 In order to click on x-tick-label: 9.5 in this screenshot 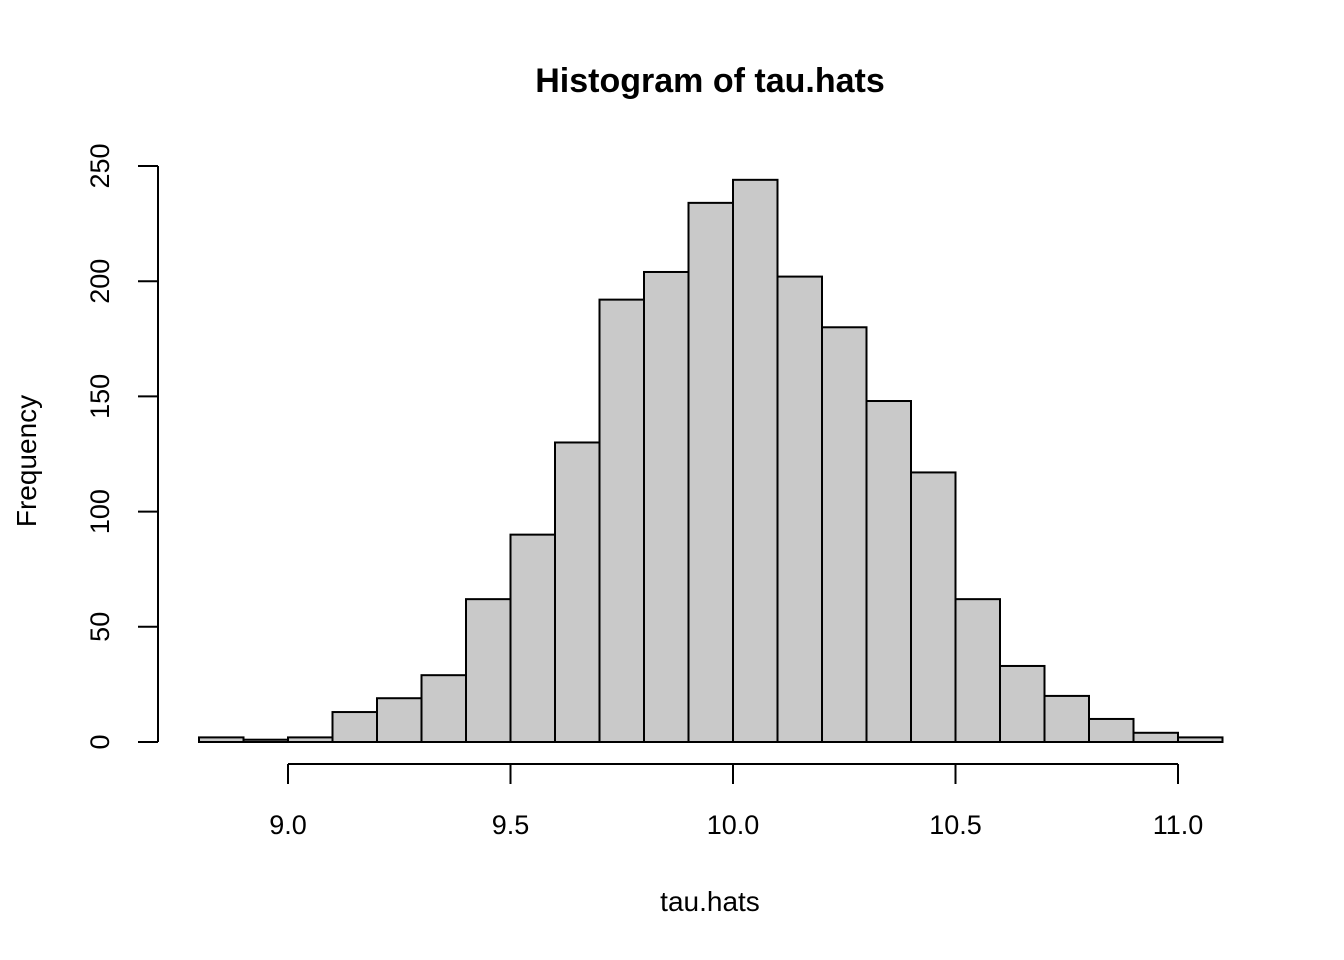, I will do `click(511, 825)`.